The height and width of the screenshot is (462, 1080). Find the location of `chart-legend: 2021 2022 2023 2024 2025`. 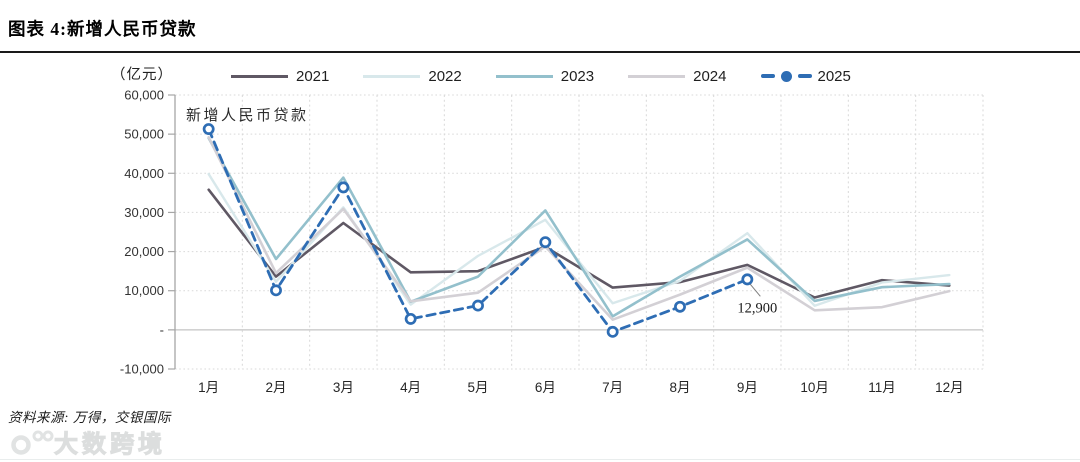

chart-legend: 2021 2022 2023 2024 2025 is located at coordinates (541, 76).